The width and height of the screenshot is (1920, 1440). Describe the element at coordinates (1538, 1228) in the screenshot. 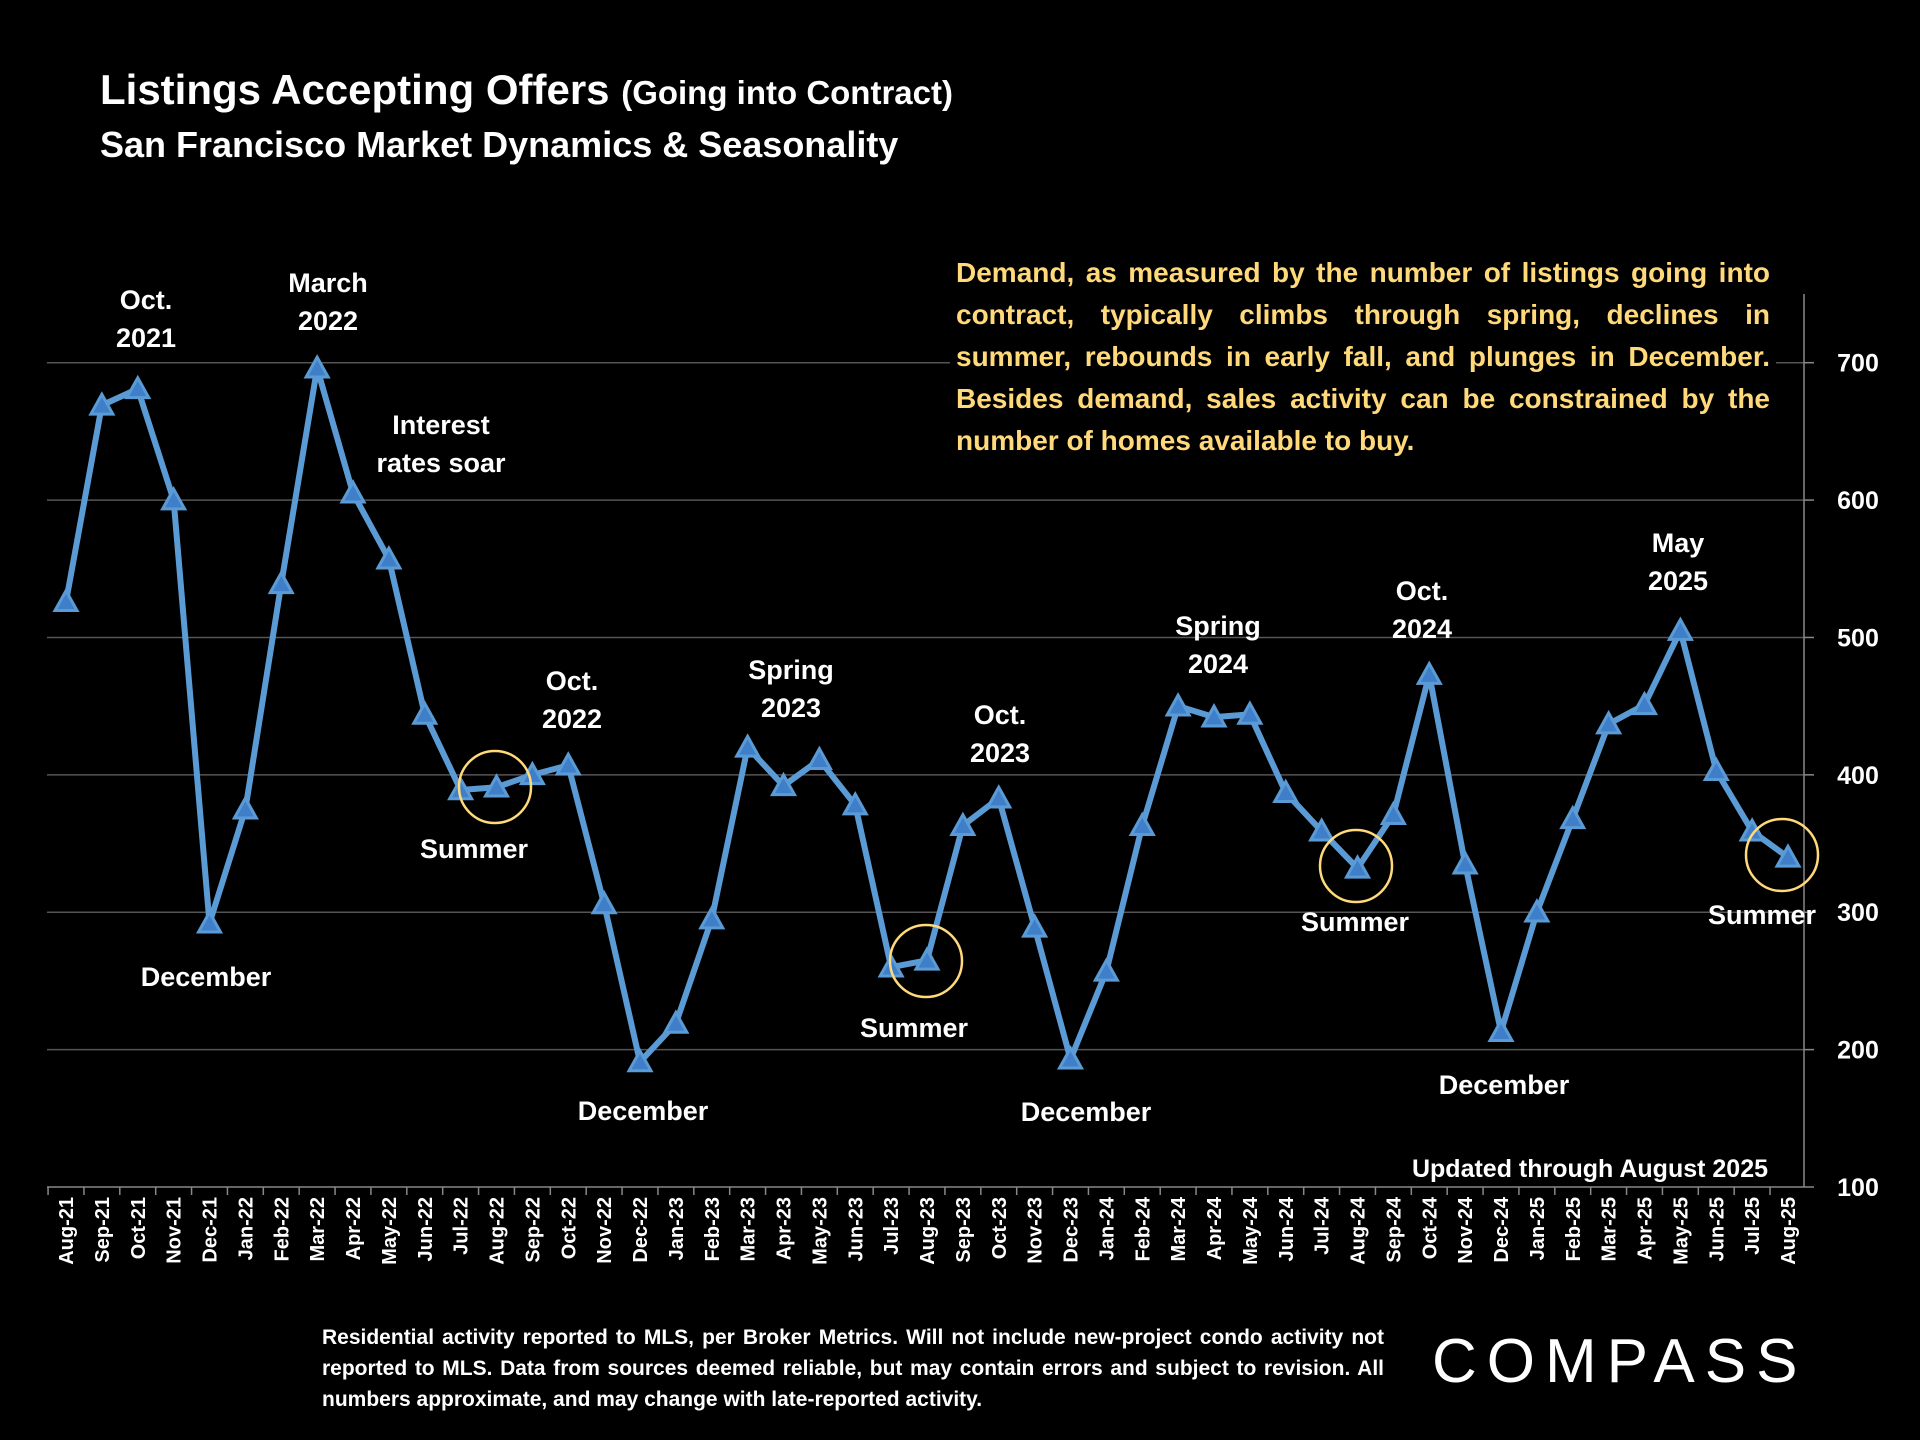

I see `x-tick-label: Jan-25` at that location.